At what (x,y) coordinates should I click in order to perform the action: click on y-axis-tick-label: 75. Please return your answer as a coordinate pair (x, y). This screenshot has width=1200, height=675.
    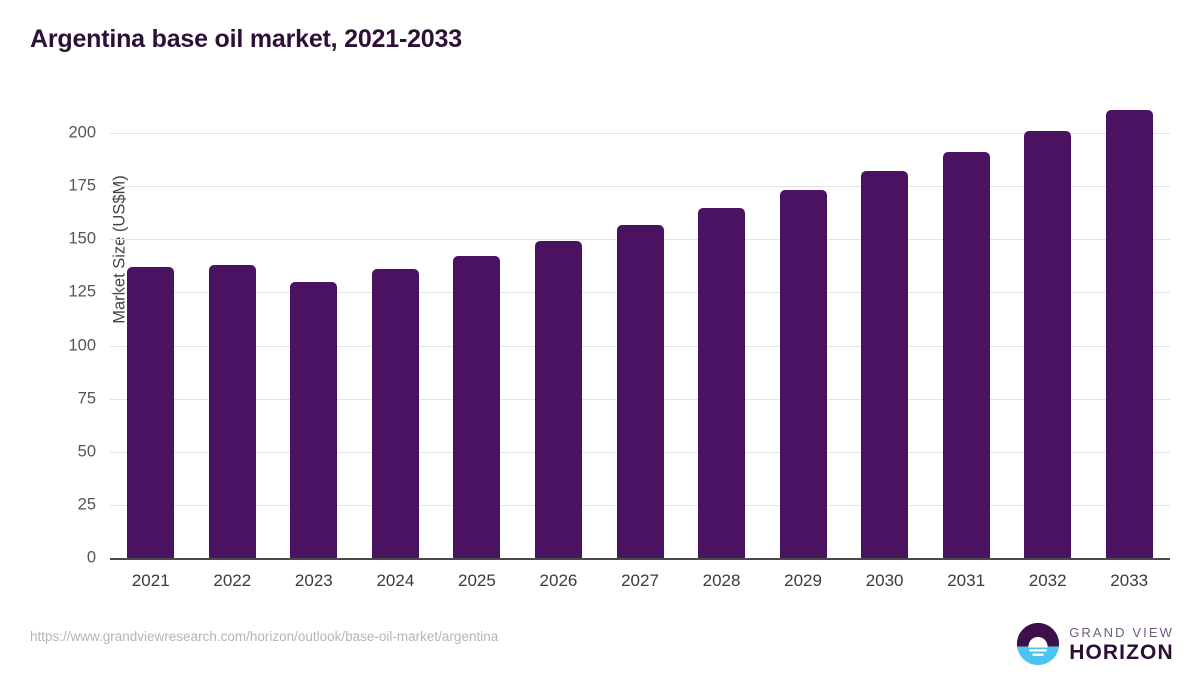
    Looking at the image, I should click on (86, 398).